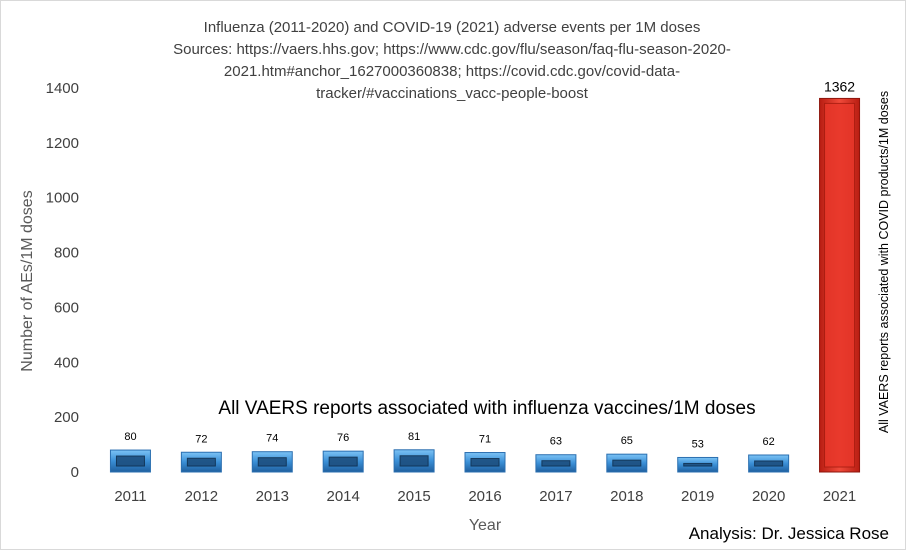 Image resolution: width=906 pixels, height=550 pixels. I want to click on bar-influenza-2011, so click(130, 461).